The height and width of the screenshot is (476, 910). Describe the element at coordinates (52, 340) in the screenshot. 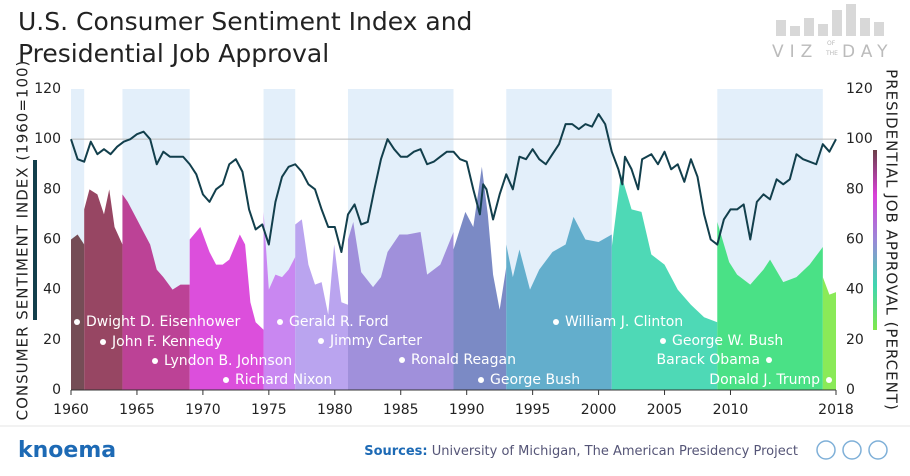

I see `y-tick-label: 20` at that location.